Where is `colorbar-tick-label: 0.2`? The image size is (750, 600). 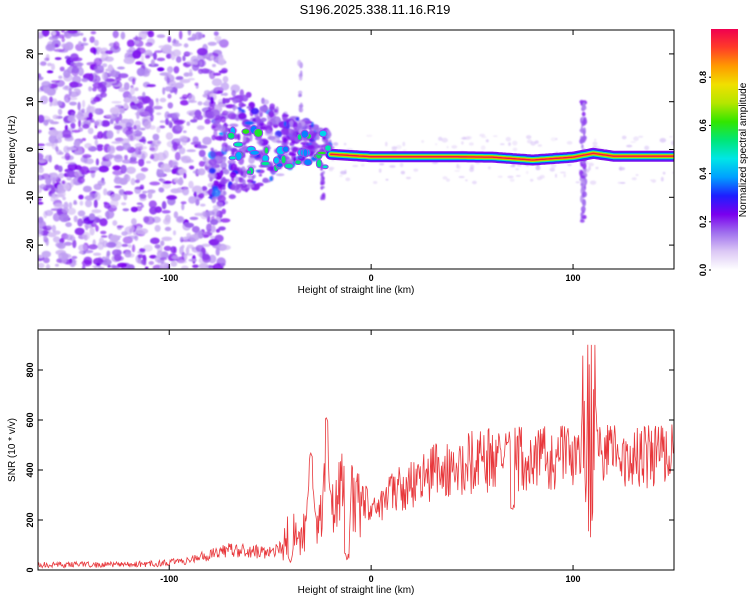
colorbar-tick-label: 0.2 is located at coordinates (703, 222).